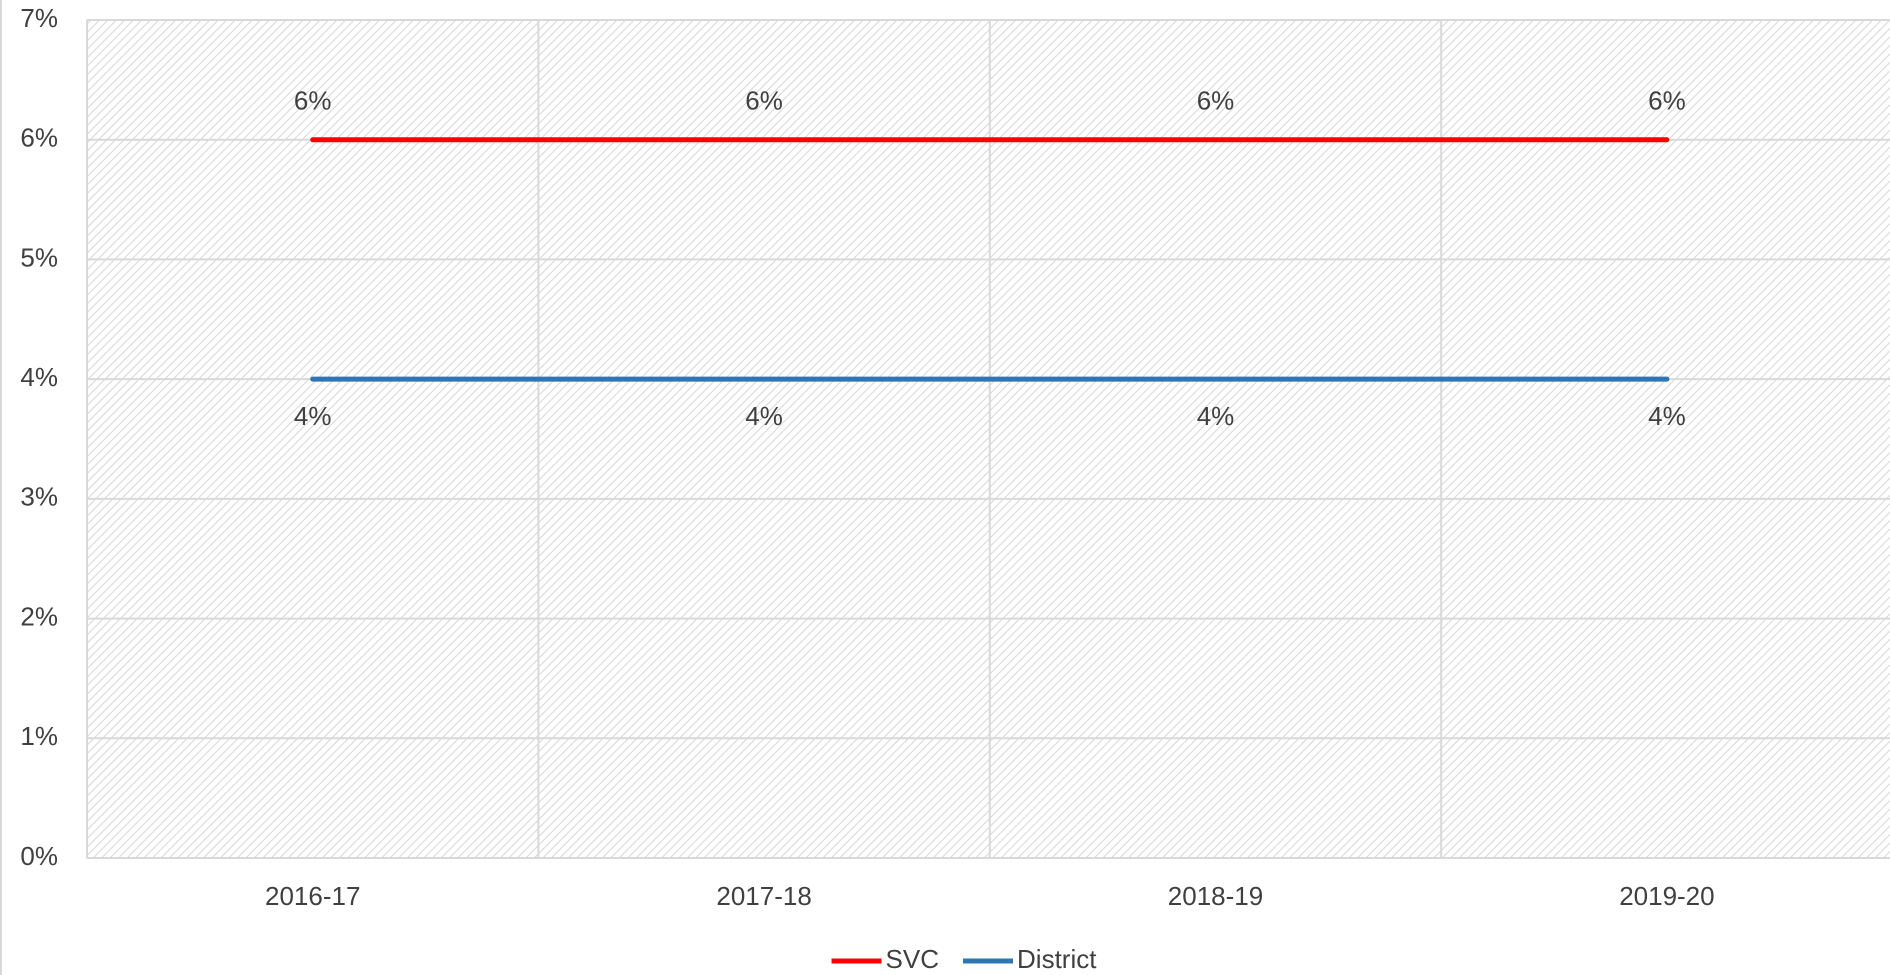 This screenshot has height=975, width=1890. Describe the element at coordinates (1057, 959) in the screenshot. I see `legend-label: District` at that location.